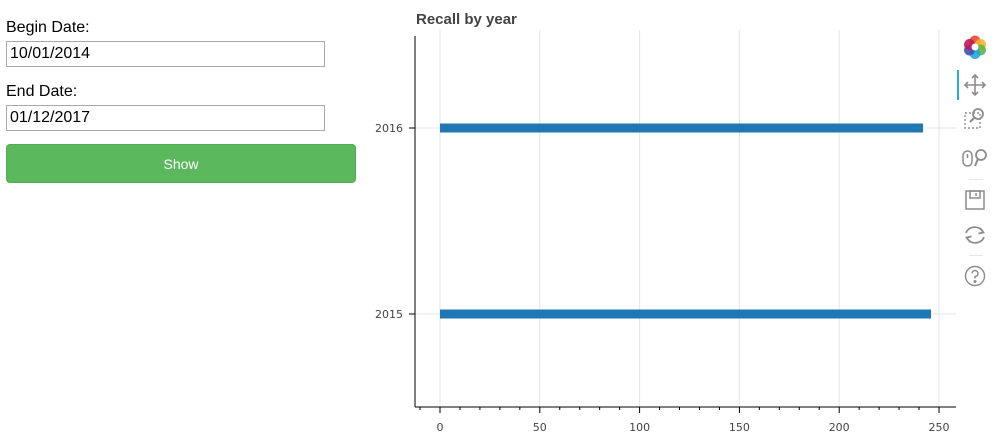 The image size is (1001, 439). What do you see at coordinates (739, 427) in the screenshot?
I see `x-tick-label: 150` at bounding box center [739, 427].